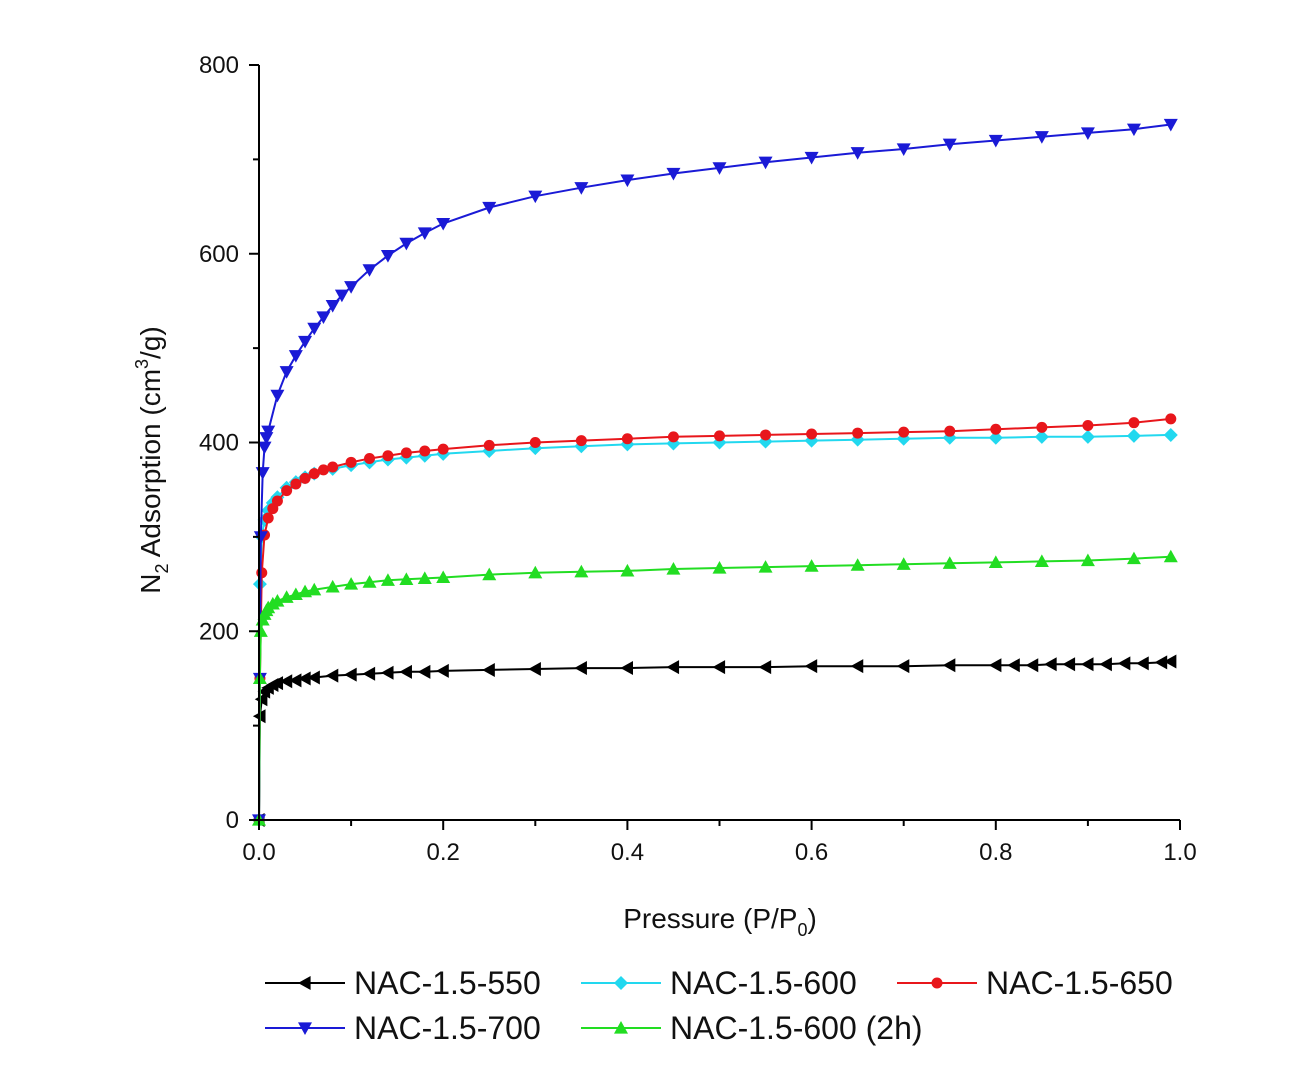 This screenshot has height=1085, width=1310. I want to click on x-tick-label: 0.0, so click(258, 852).